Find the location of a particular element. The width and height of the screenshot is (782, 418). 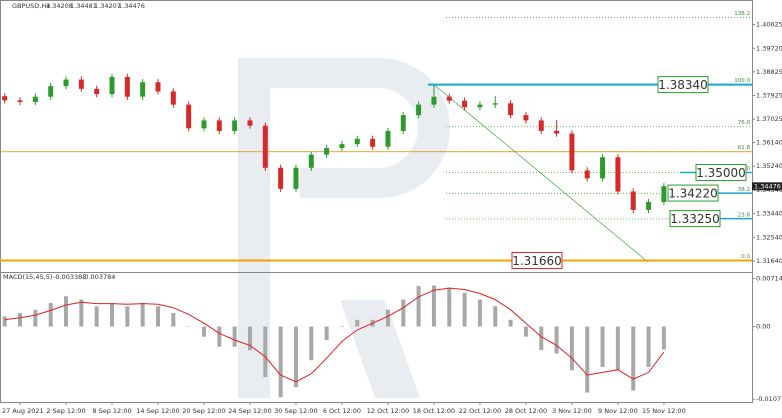

x-tick-label: 15 Nov 12:00 is located at coordinates (664, 411).